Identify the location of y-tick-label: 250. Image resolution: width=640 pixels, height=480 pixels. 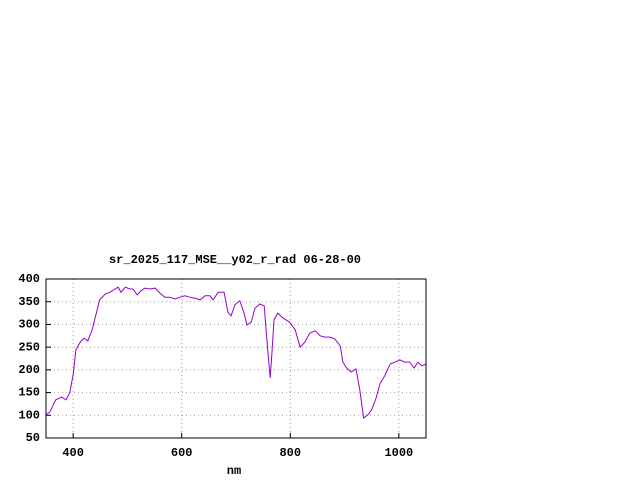
(29, 347).